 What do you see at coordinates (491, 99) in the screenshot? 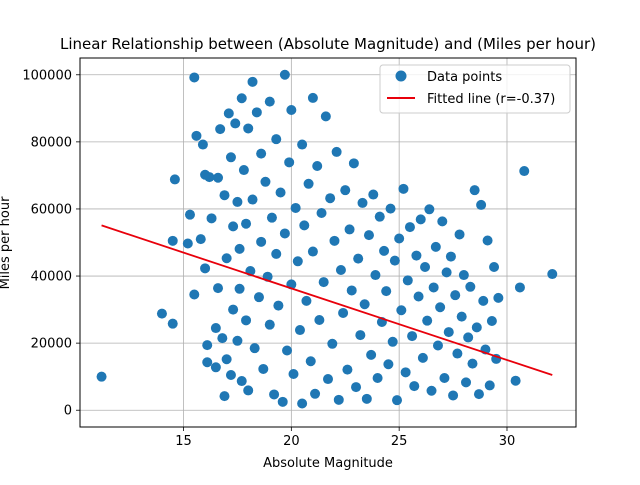
I see `legend-label-fitted-line: Fitted line (r=-0.37)` at bounding box center [491, 99].